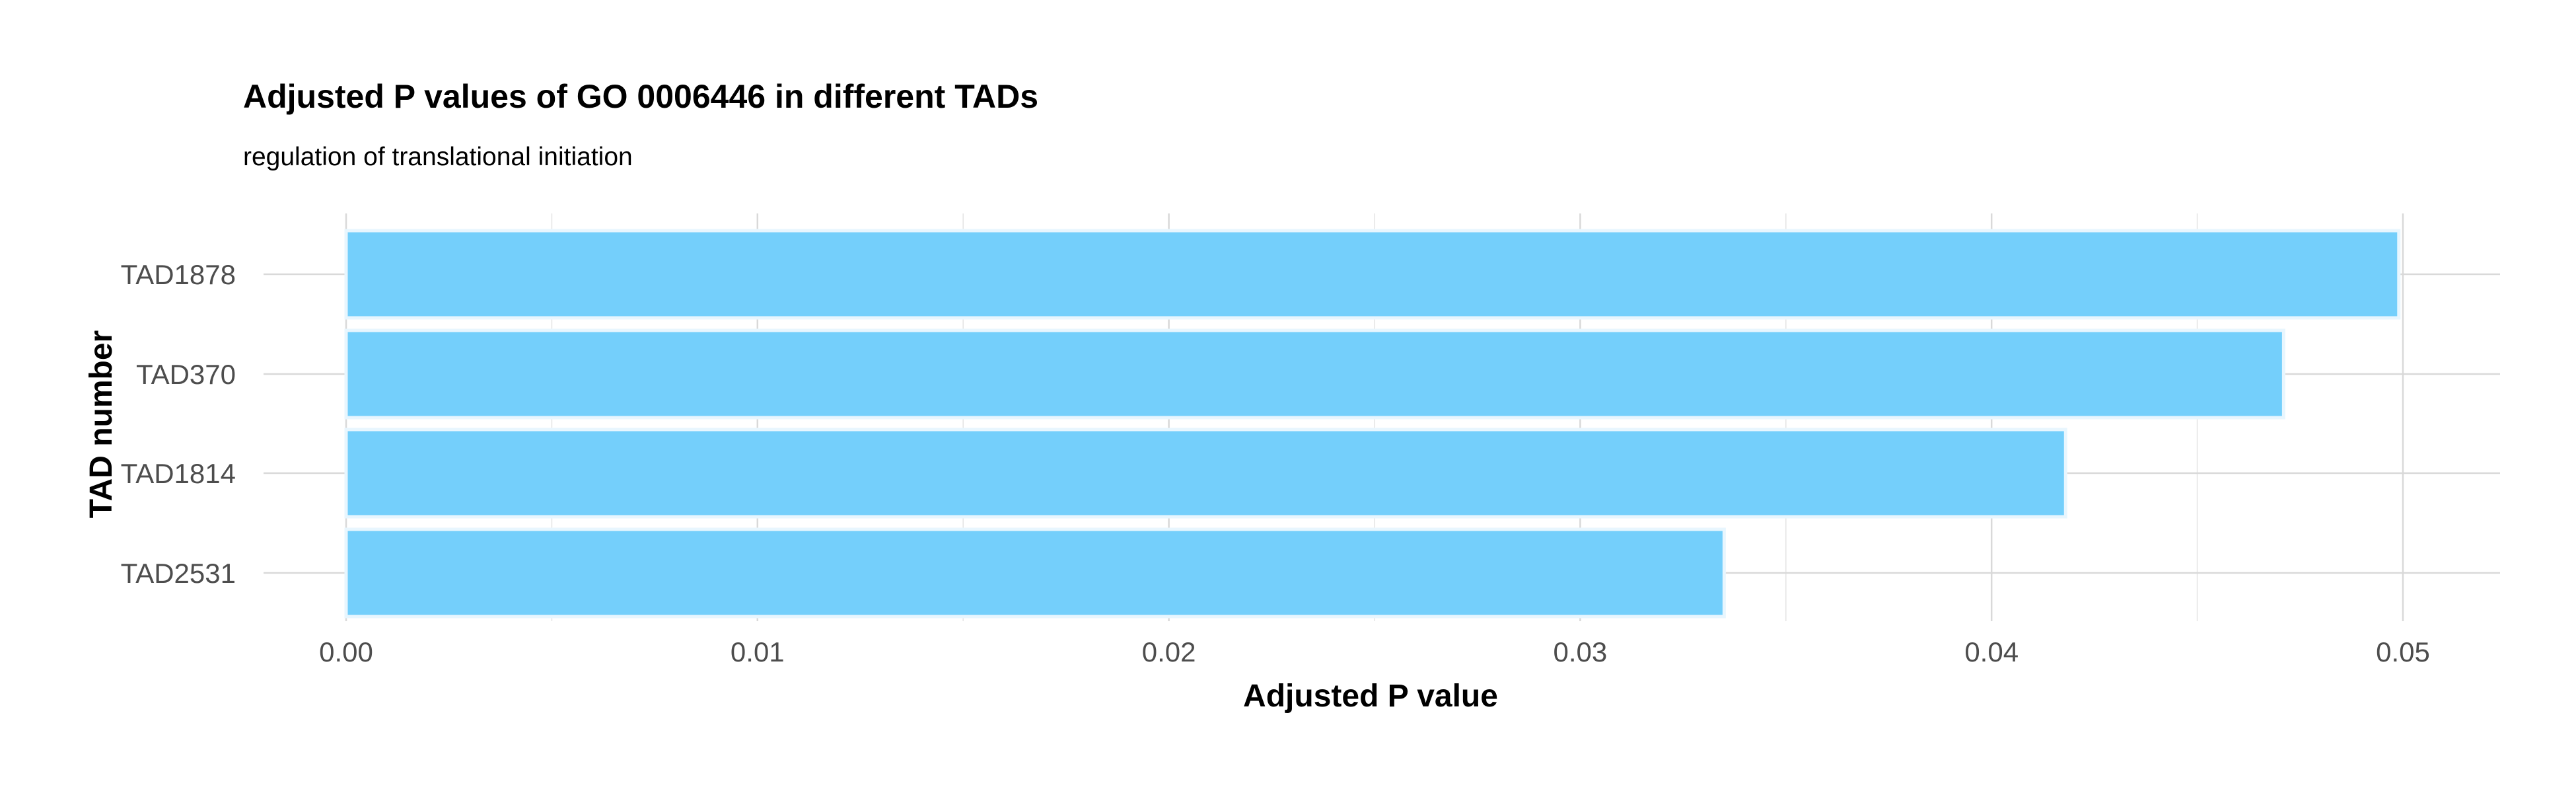  Describe the element at coordinates (1315, 374) in the screenshot. I see `bar-tad370` at that location.